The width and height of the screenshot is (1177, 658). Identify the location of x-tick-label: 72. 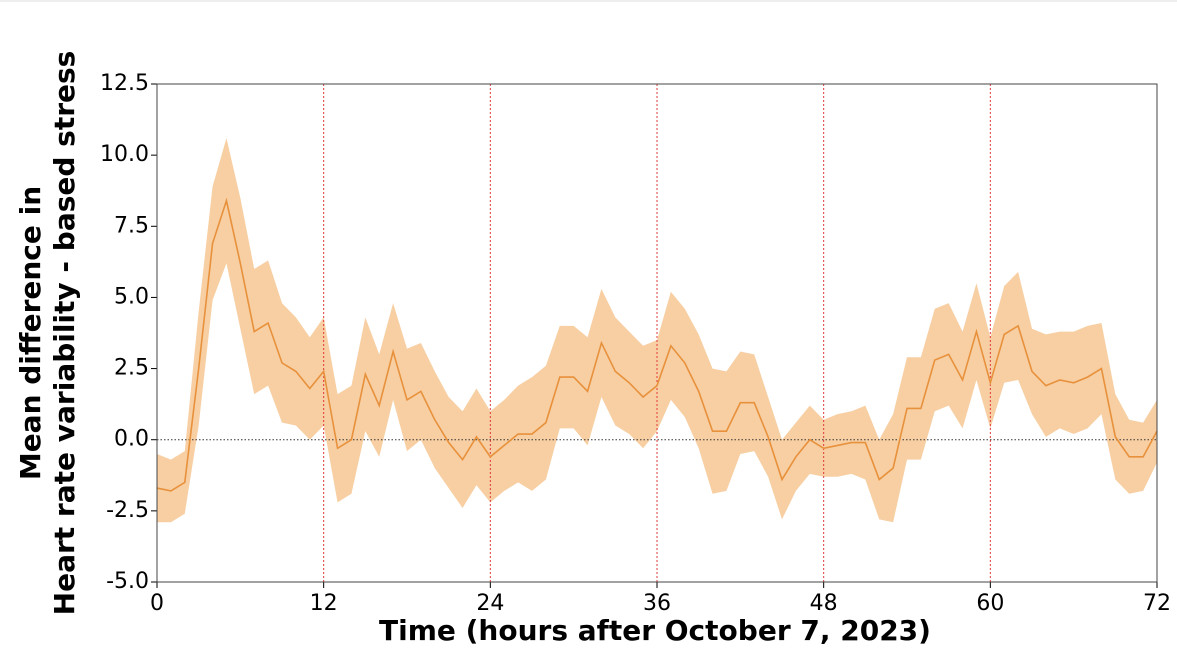
(1157, 603).